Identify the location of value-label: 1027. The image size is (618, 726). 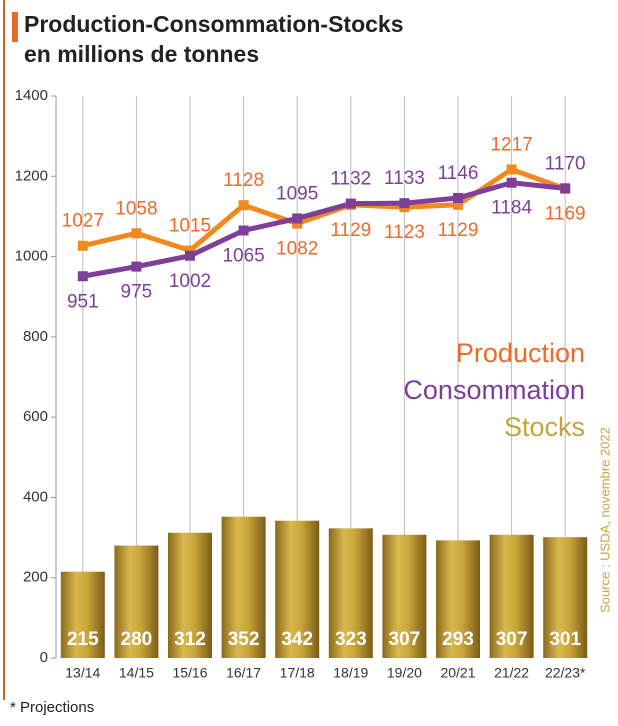
(83, 221).